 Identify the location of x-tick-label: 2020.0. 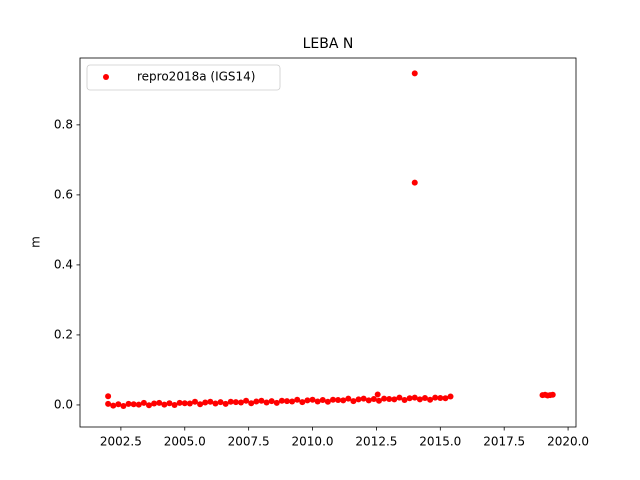
(568, 442).